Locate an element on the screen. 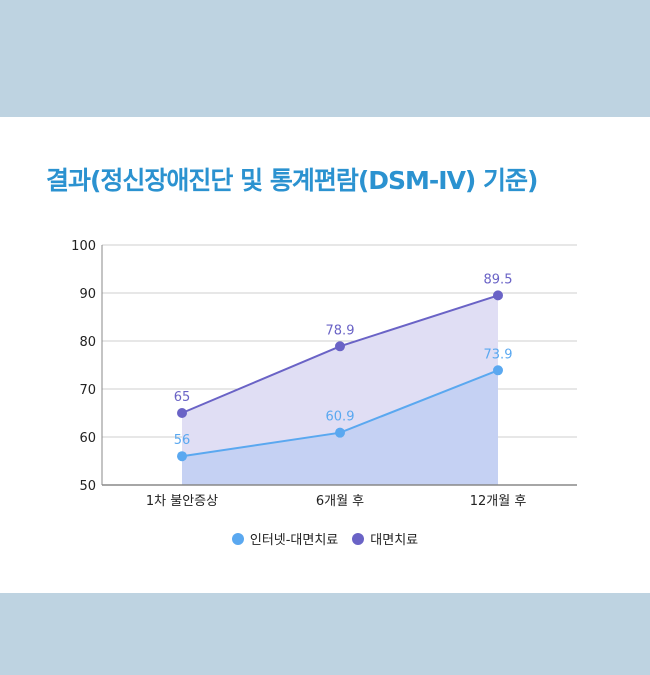  y-tick-label-90: 90 is located at coordinates (87, 294).